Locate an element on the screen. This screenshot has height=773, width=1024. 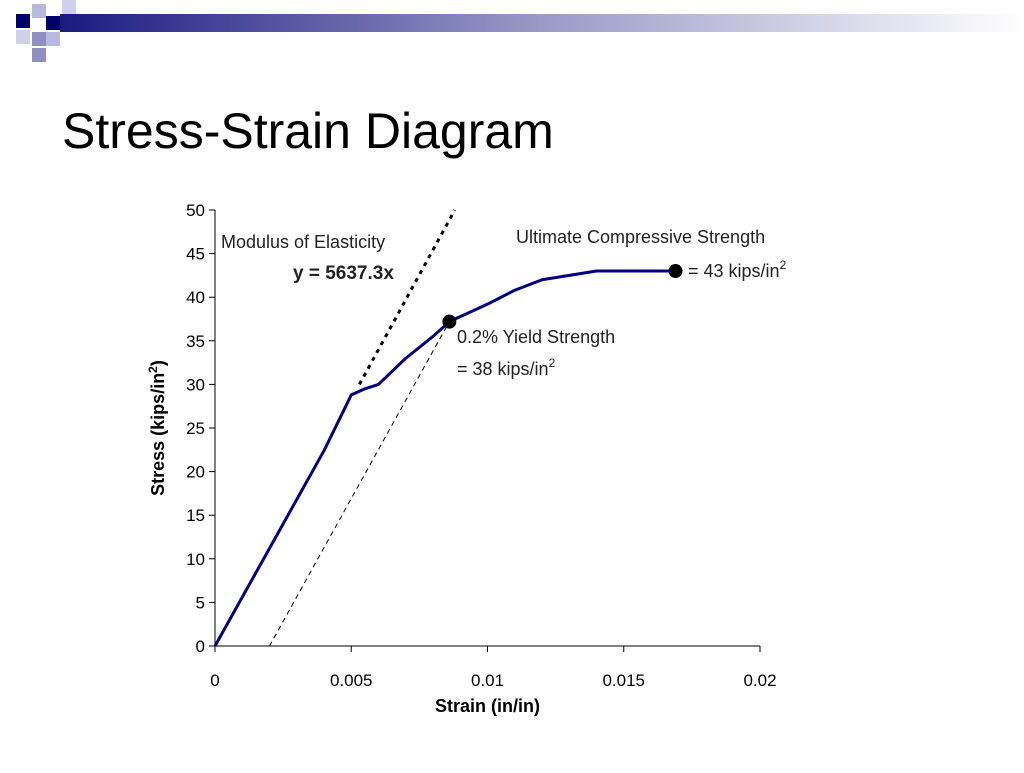
annotation: Modulus of Elasticity is located at coordinates (303, 242).